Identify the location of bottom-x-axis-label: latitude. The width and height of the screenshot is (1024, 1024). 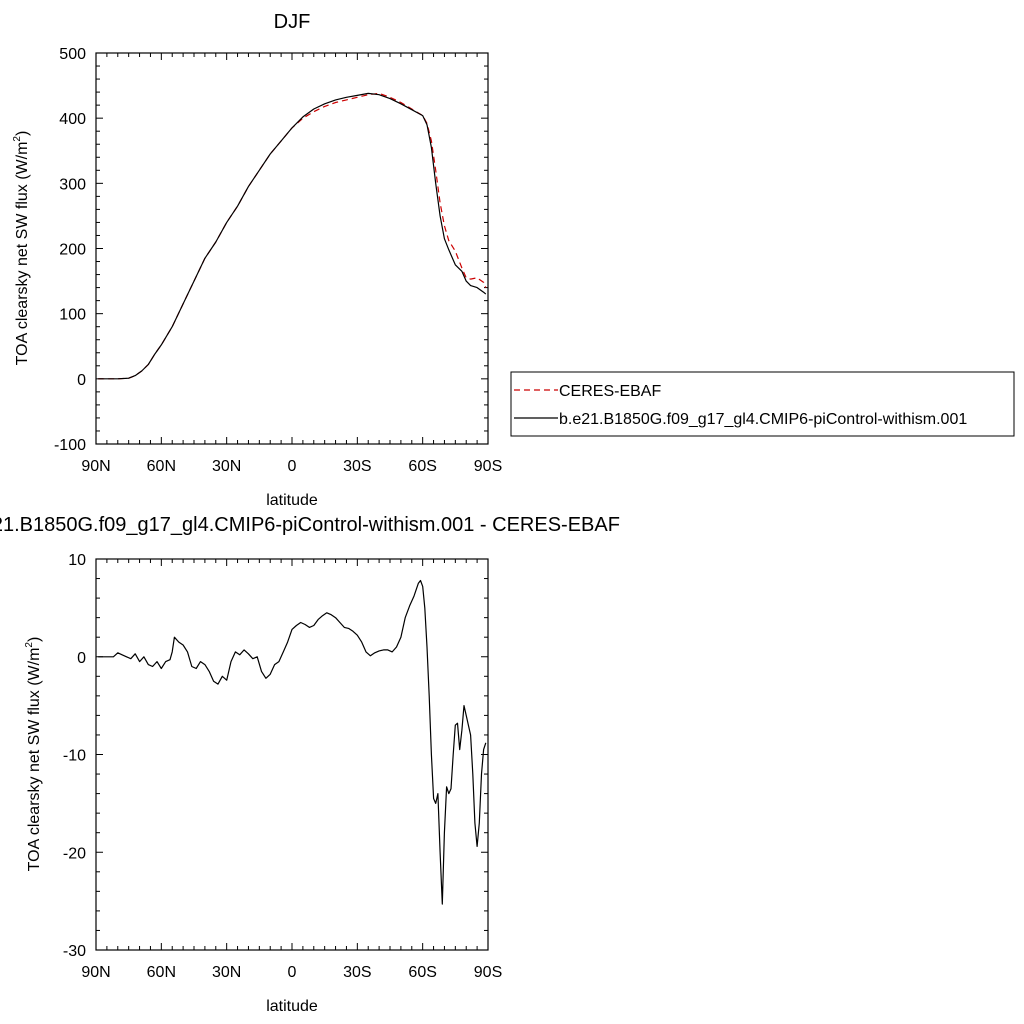
(292, 1006).